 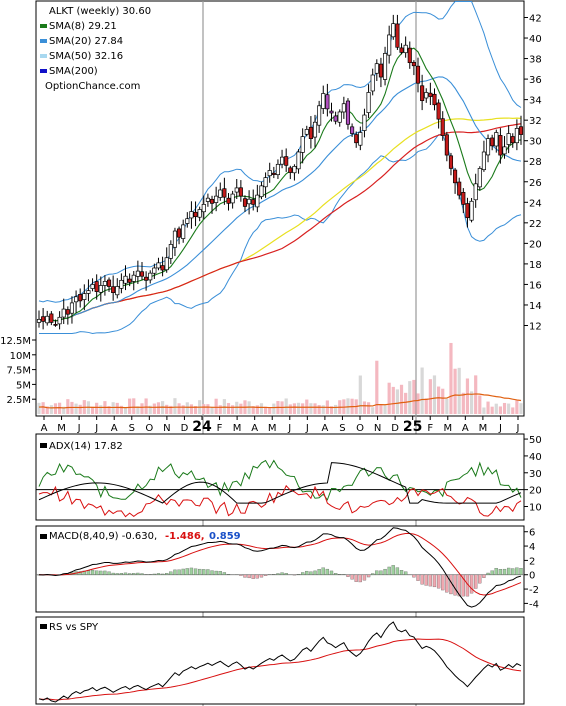 What do you see at coordinates (535, 474) in the screenshot?
I see `adx-tick-label: 30` at bounding box center [535, 474].